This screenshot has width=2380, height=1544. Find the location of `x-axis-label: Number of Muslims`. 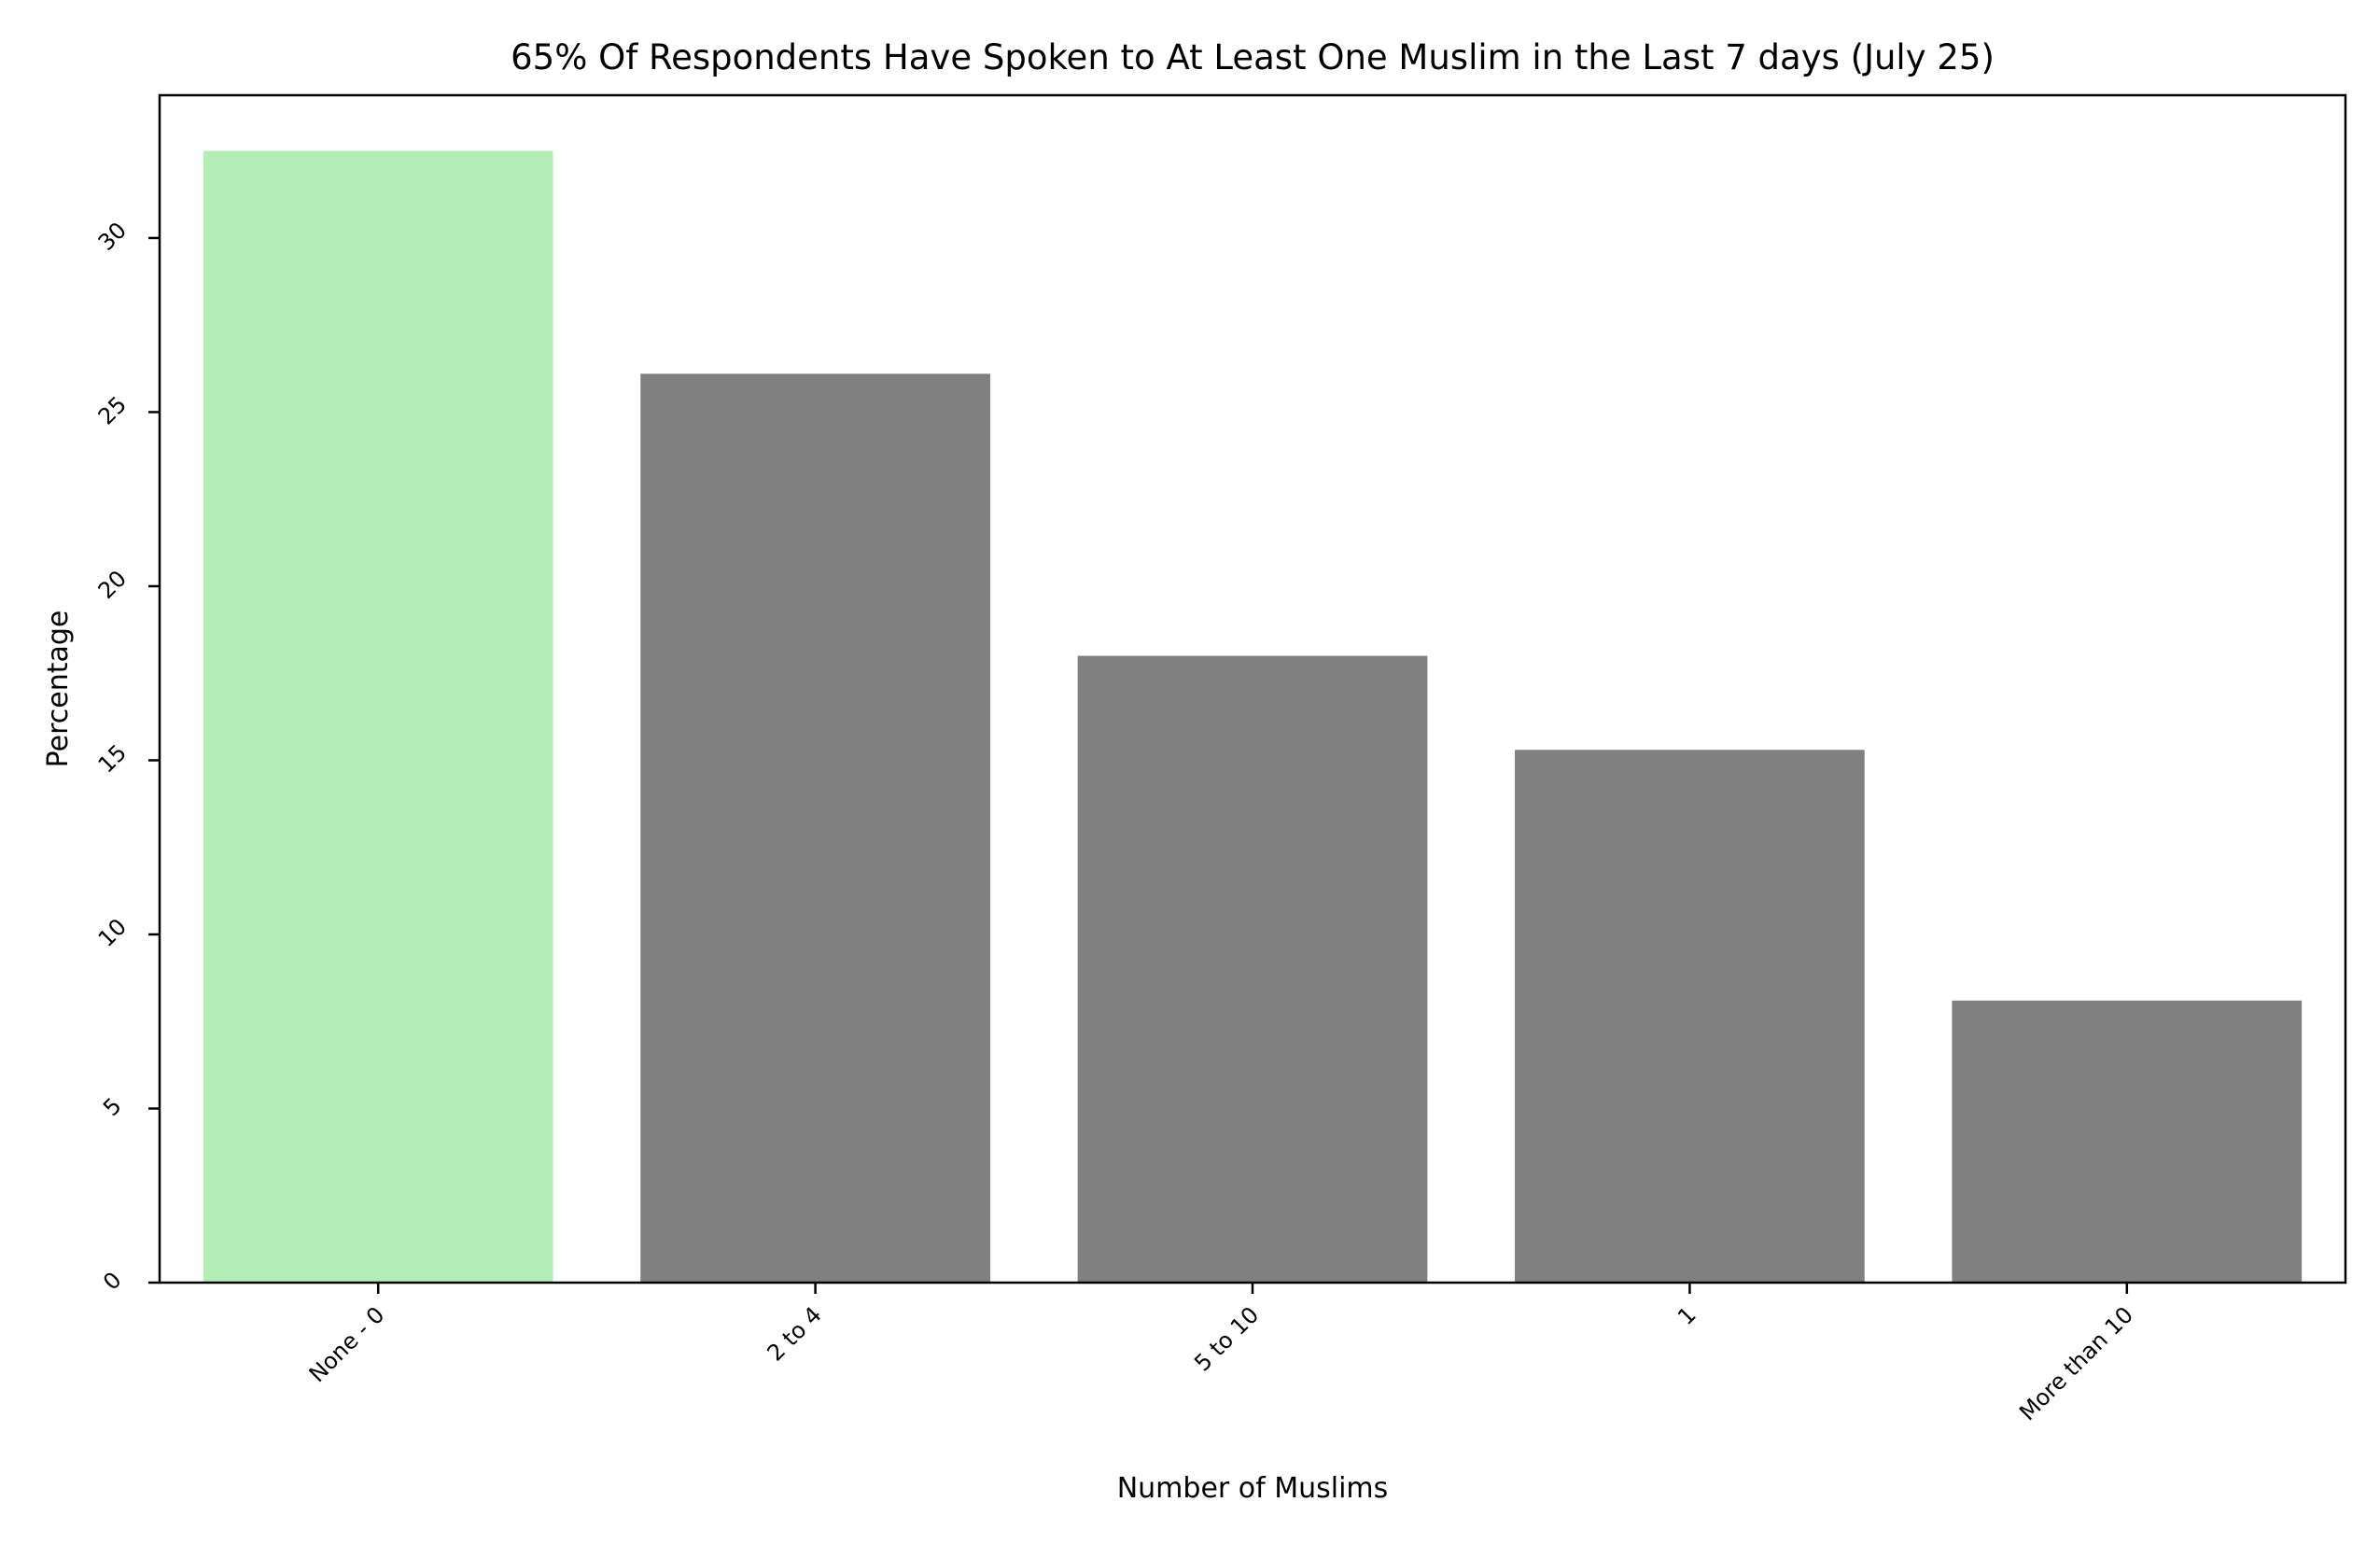

x-axis-label: Number of Muslims is located at coordinates (1253, 1489).